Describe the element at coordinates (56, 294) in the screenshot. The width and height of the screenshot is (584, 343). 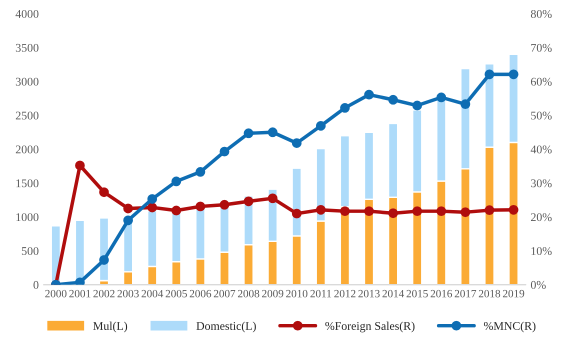
I see `x-tick-label: 2000` at that location.